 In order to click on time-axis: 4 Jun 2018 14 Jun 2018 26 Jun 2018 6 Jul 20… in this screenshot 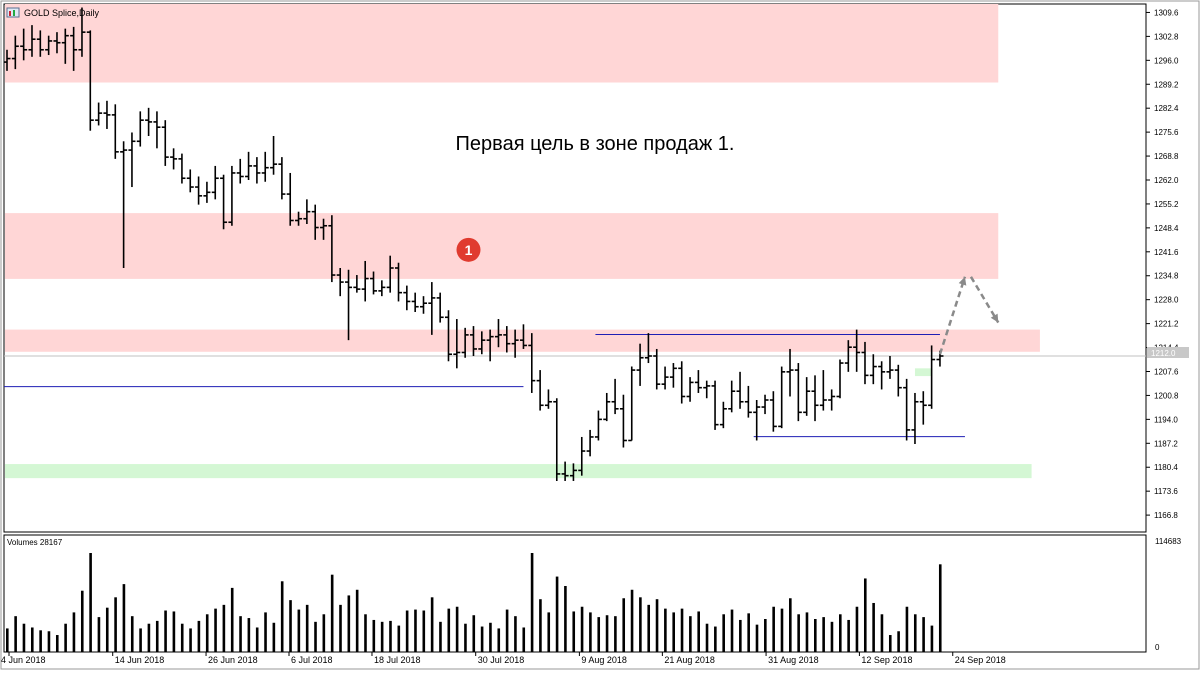, I will do `click(503, 658)`.